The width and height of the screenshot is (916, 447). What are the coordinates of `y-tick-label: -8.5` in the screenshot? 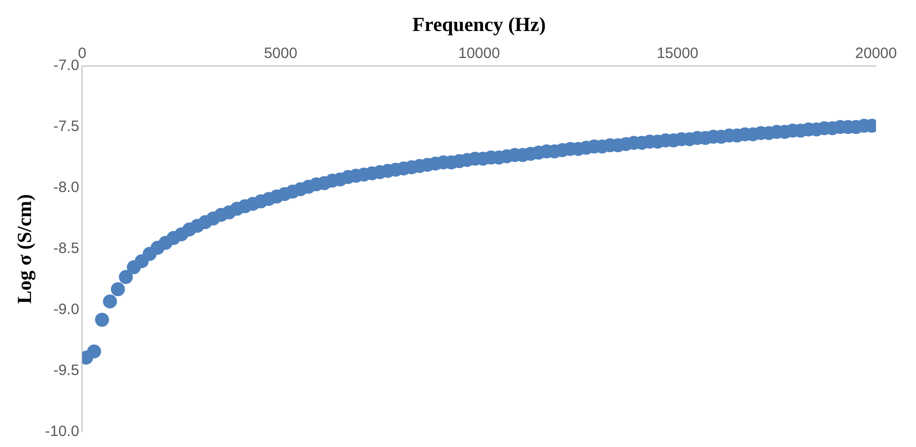 It's located at (66, 249).